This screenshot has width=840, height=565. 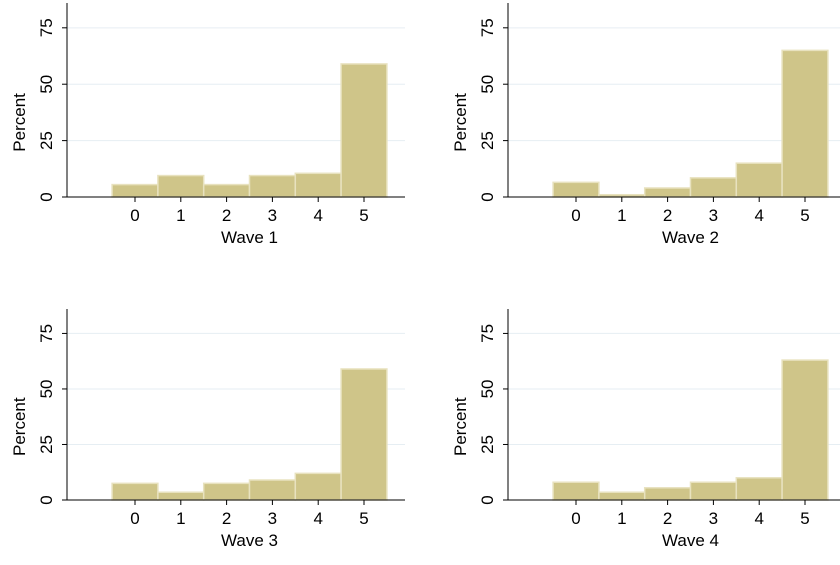 What do you see at coordinates (690, 237) in the screenshot?
I see `x-axis-title: Wave 2` at bounding box center [690, 237].